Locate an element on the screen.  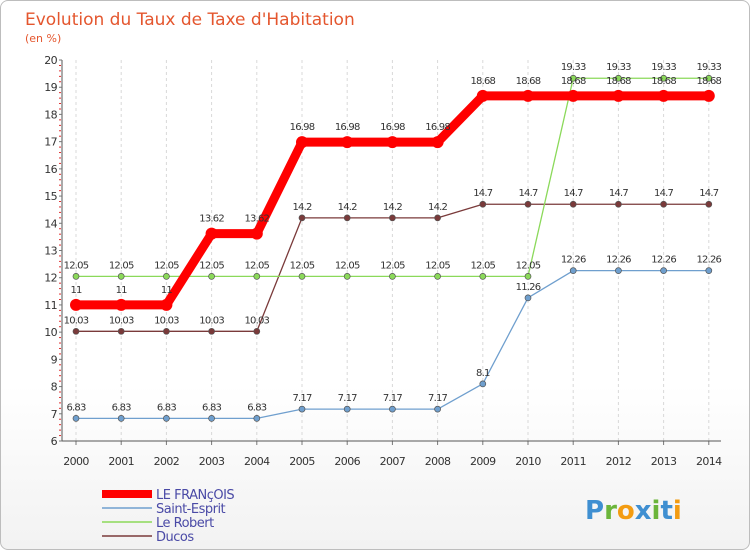
x-tick-label: 2007 is located at coordinates (393, 461).